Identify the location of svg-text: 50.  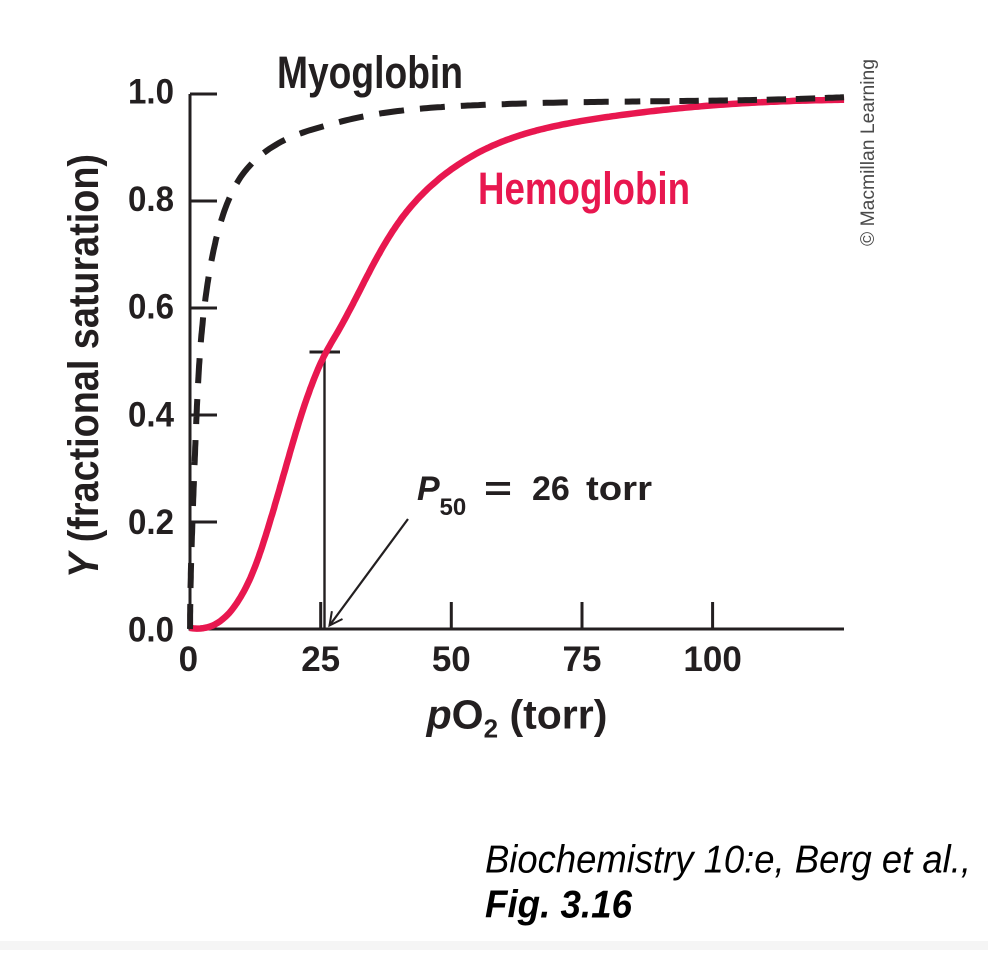
(451, 659).